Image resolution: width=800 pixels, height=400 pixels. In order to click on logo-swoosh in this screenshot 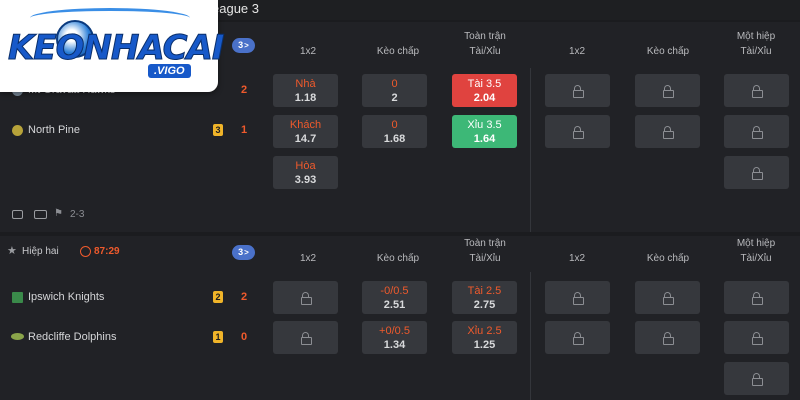, I will do `click(110, 18)`.